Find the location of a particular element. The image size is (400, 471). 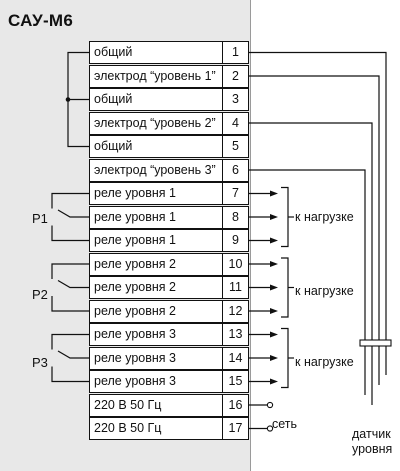

terminal-number: 15 is located at coordinates (235, 381).